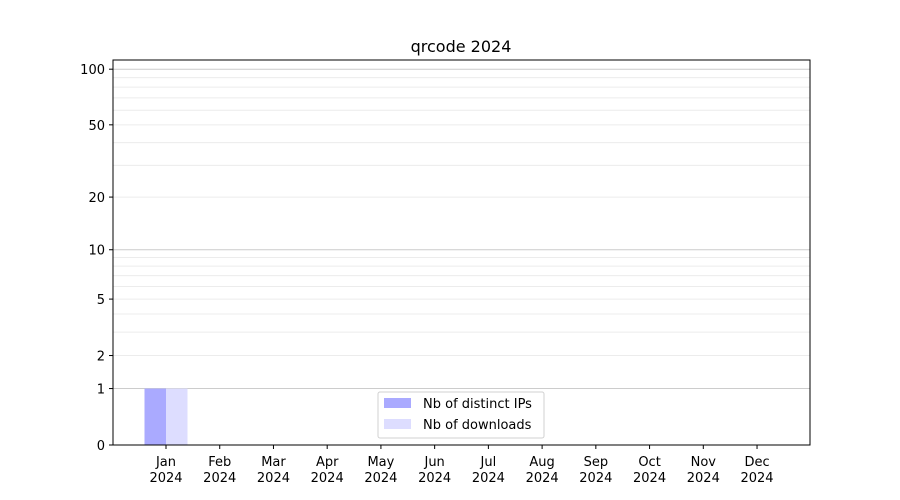  Describe the element at coordinates (177, 416) in the screenshot. I see `bar-downloads` at that location.